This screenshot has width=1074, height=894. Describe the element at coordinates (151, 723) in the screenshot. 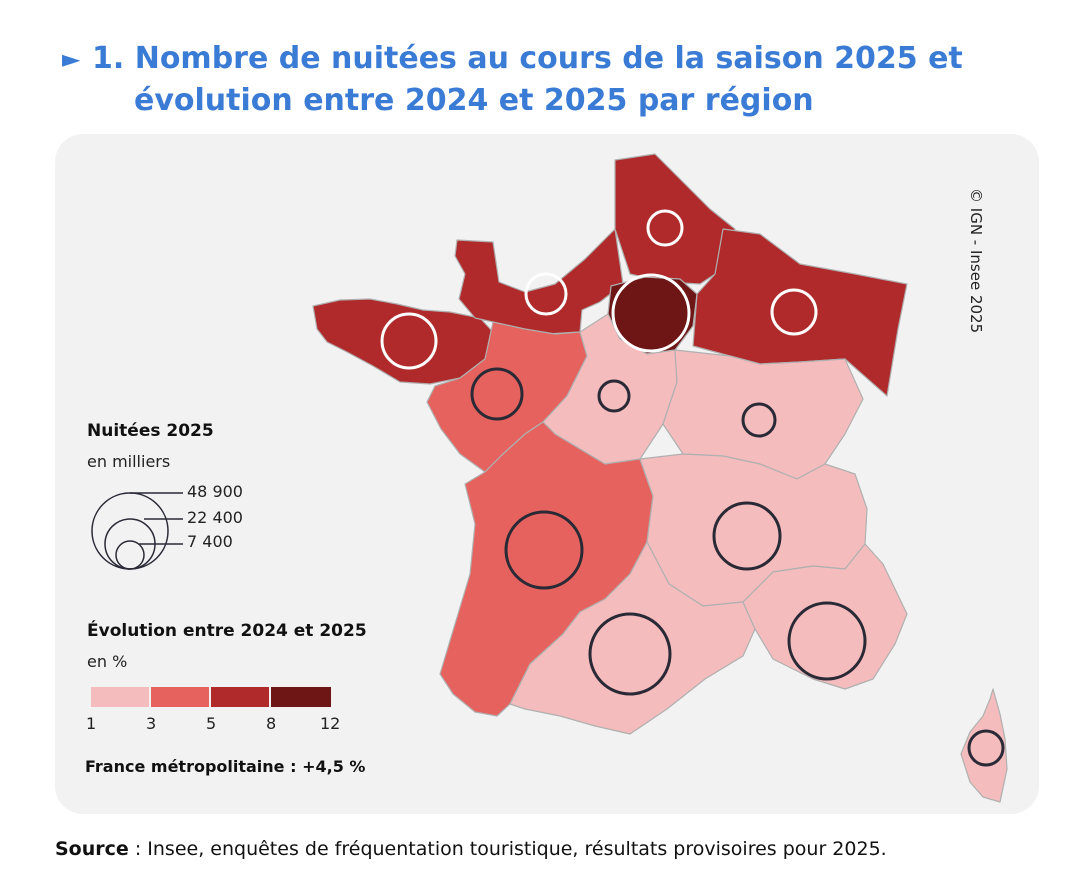

I see `tick-3: 3` at that location.